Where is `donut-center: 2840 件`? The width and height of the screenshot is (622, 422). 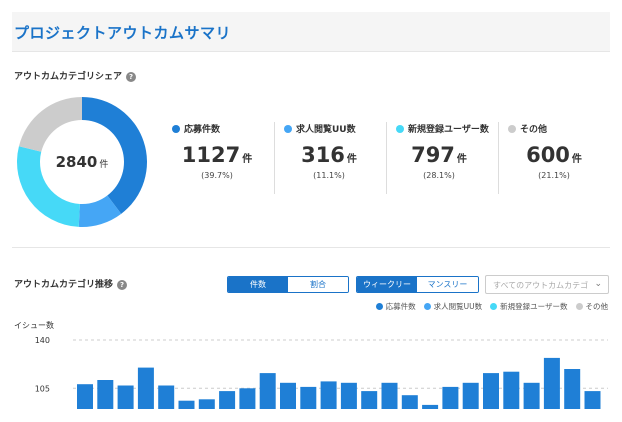 donut-center: 2840 件 is located at coordinates (82, 161).